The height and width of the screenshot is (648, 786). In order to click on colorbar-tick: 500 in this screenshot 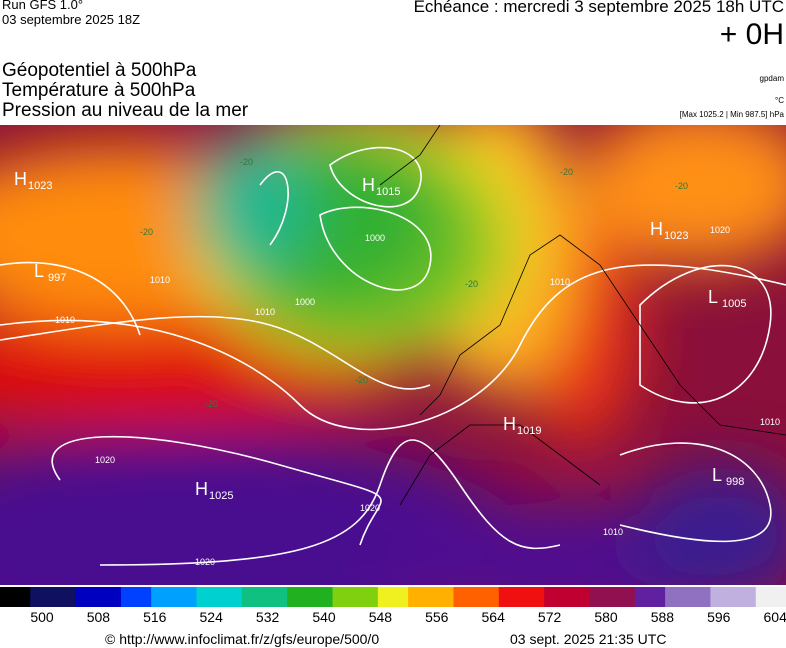, I will do `click(42, 617)`.